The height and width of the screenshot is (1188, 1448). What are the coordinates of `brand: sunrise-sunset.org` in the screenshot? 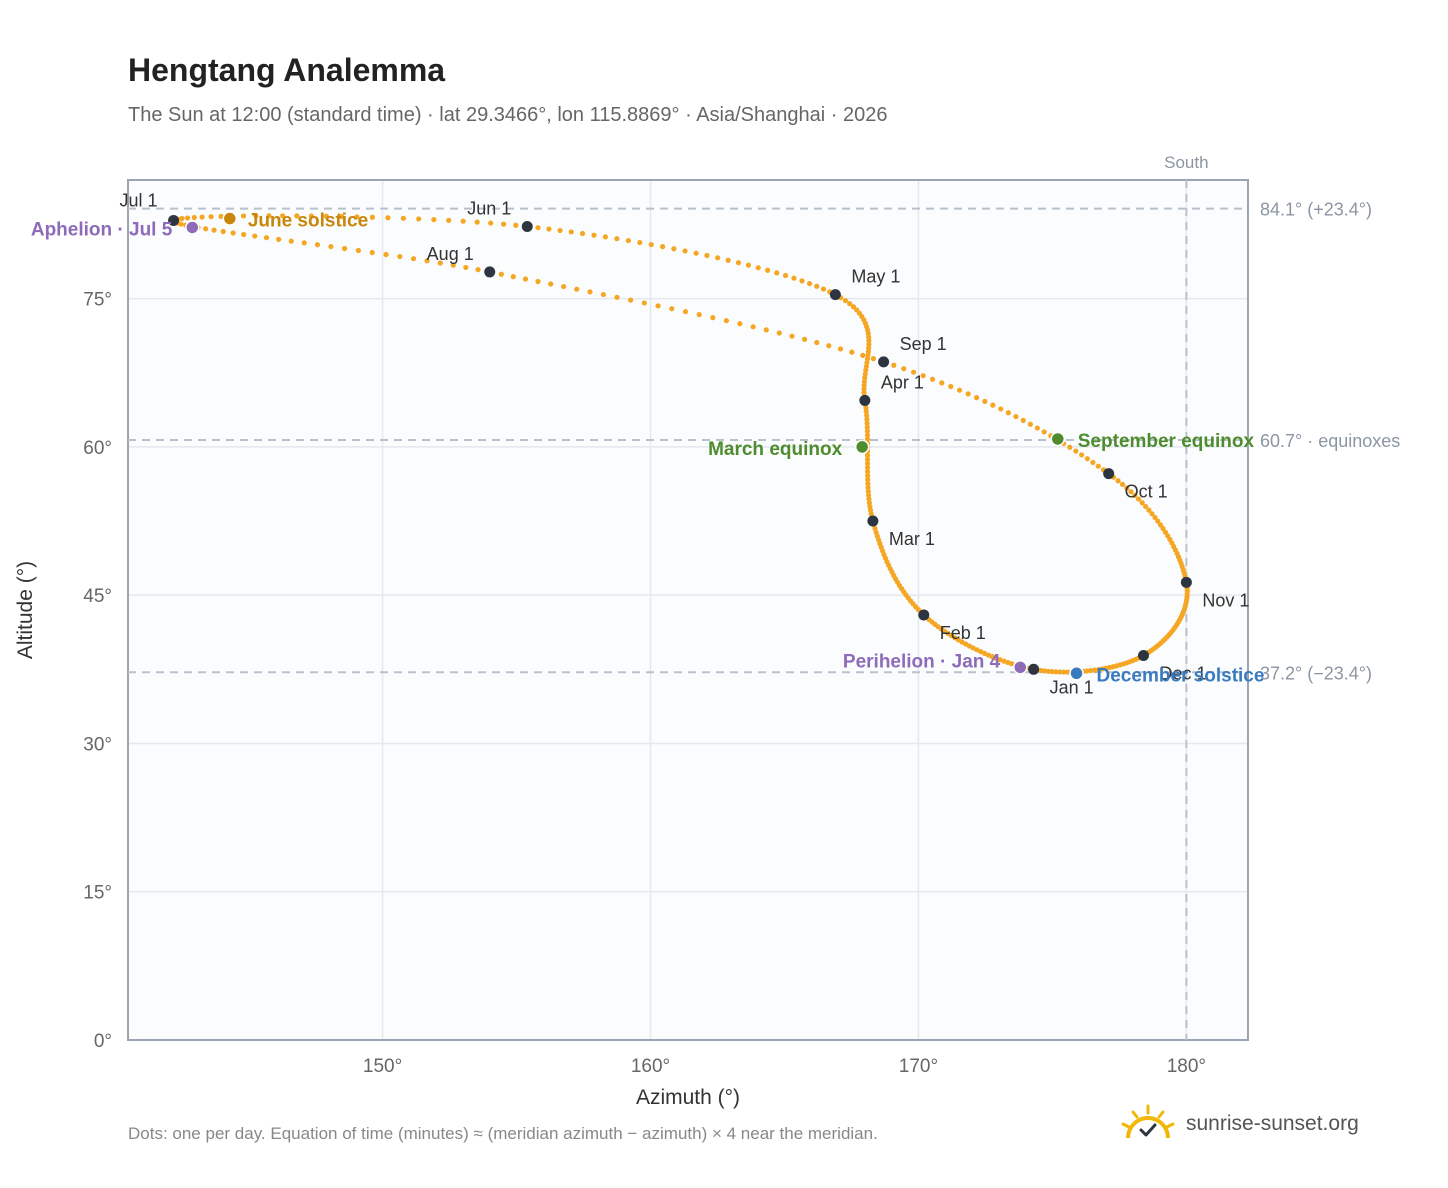 It's located at (1239, 1124).